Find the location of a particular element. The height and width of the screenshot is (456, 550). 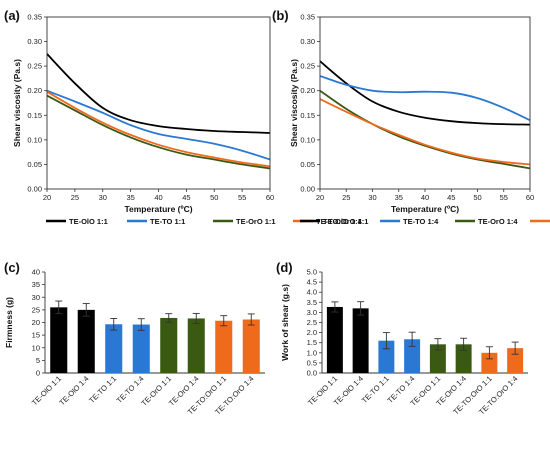

panel-label: (b) is located at coordinates (280, 15).